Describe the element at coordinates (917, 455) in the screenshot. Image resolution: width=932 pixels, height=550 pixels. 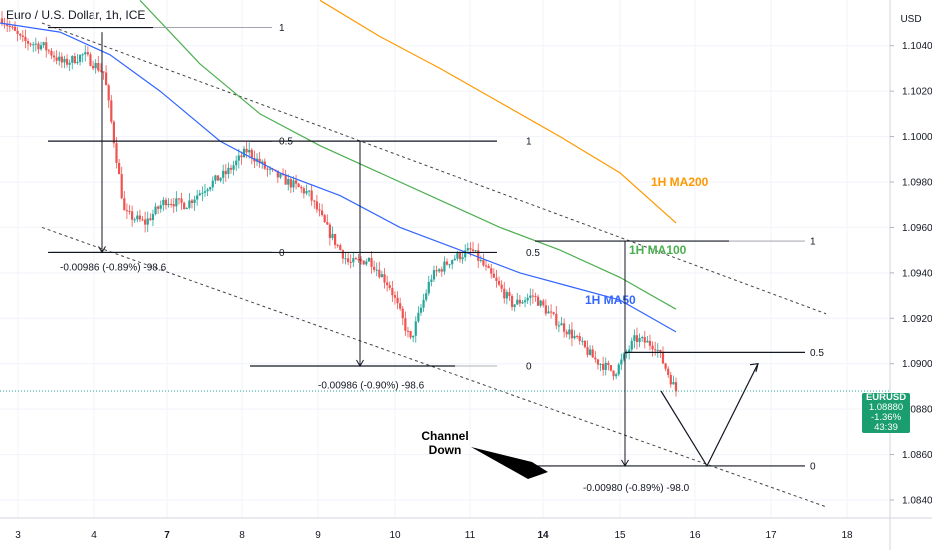
I see `y-tick-label: 1.08600` at that location.